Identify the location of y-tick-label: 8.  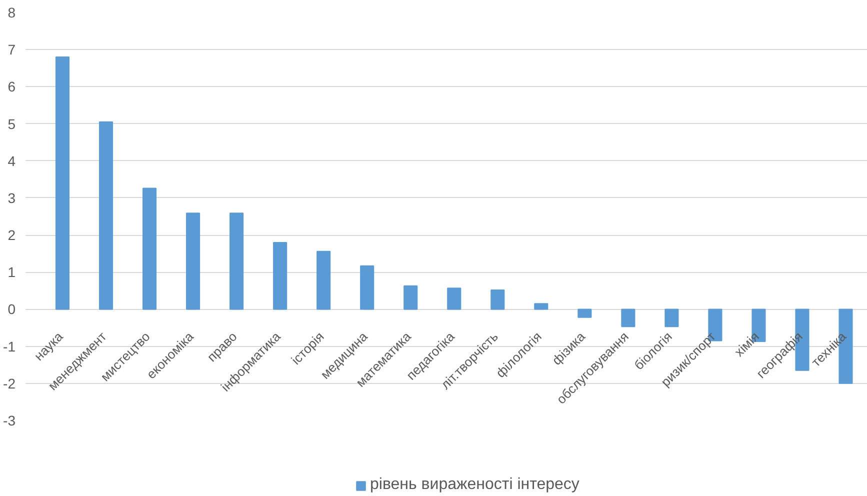
(12, 12).